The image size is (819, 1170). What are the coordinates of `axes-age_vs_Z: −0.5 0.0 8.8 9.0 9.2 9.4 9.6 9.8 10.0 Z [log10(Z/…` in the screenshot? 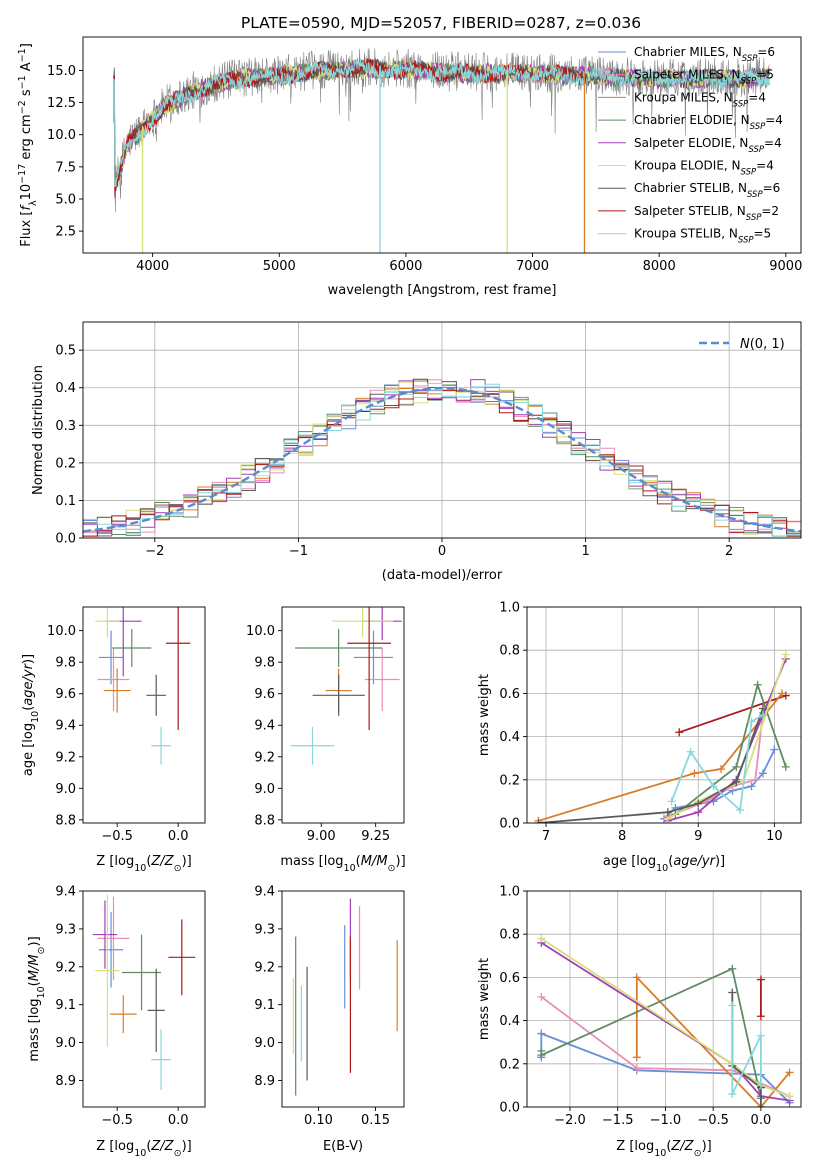 It's located at (113, 740).